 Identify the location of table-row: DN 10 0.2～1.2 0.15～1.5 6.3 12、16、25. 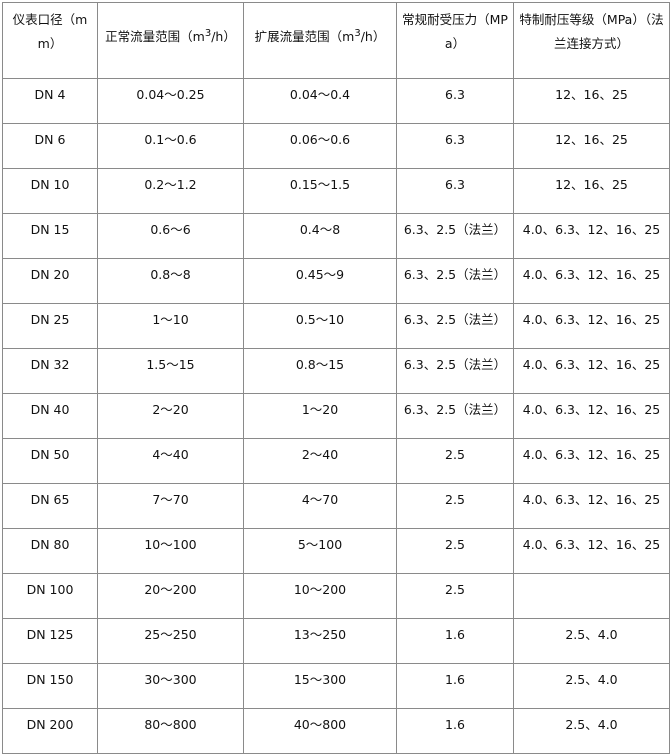
(336, 191).